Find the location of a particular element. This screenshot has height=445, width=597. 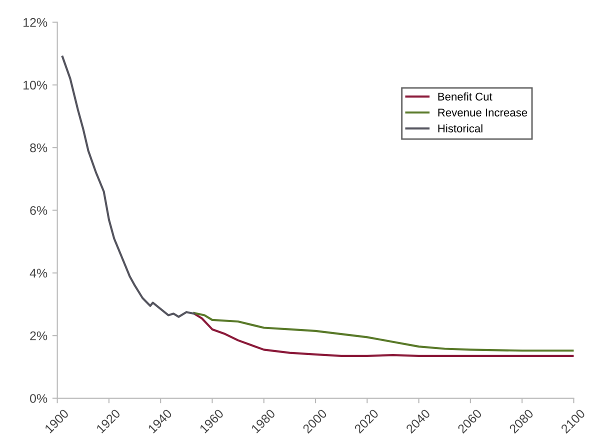

y-tick-label: 8% is located at coordinates (39, 147).